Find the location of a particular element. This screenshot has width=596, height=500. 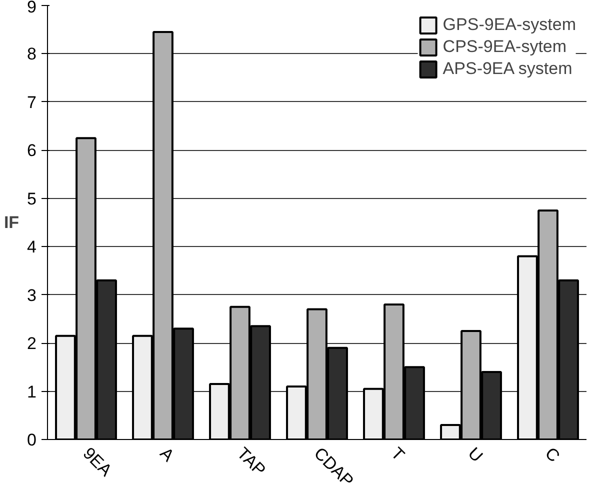

y-tick-label: 1 is located at coordinates (32, 392).